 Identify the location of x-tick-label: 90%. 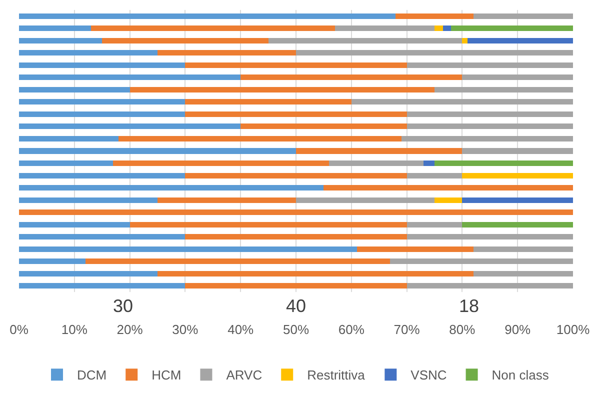
(518, 329).